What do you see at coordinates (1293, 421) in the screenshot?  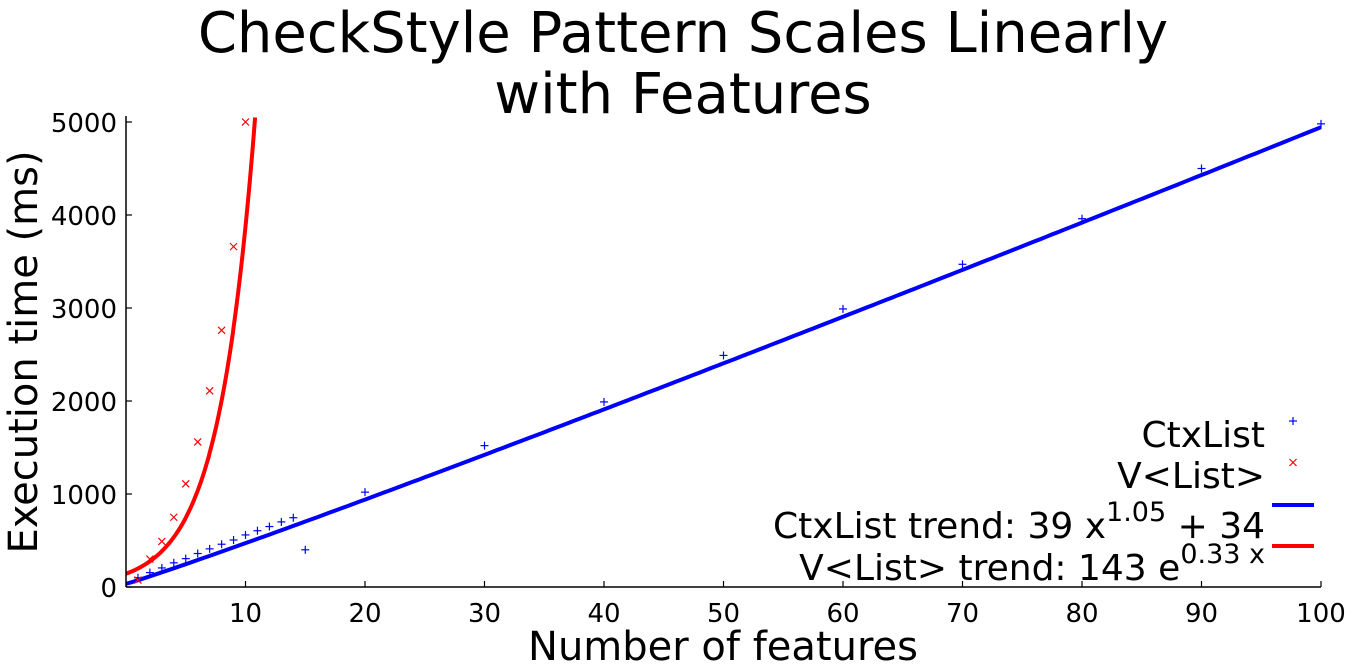 I see `legend-marker-ctxlist` at bounding box center [1293, 421].